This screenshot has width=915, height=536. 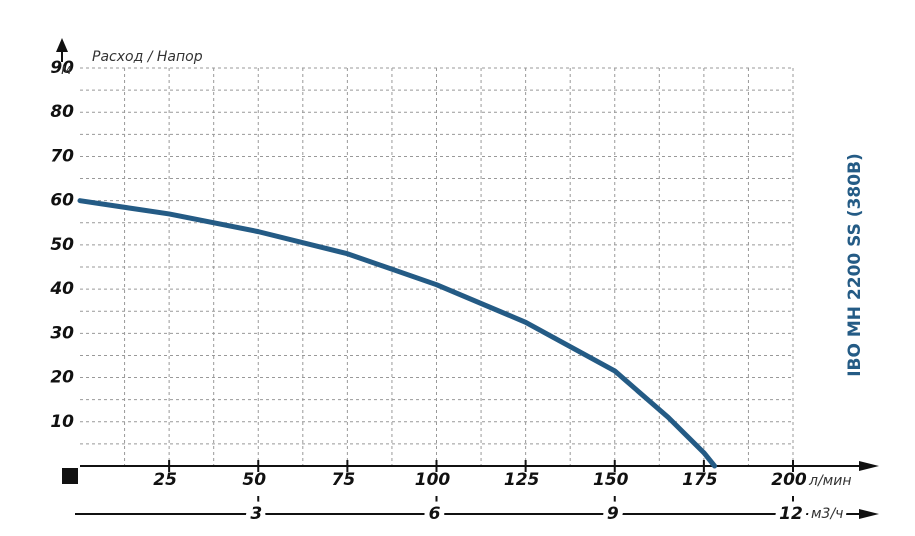 I want to click on x2-tick-label: 3, so click(x=256, y=514).